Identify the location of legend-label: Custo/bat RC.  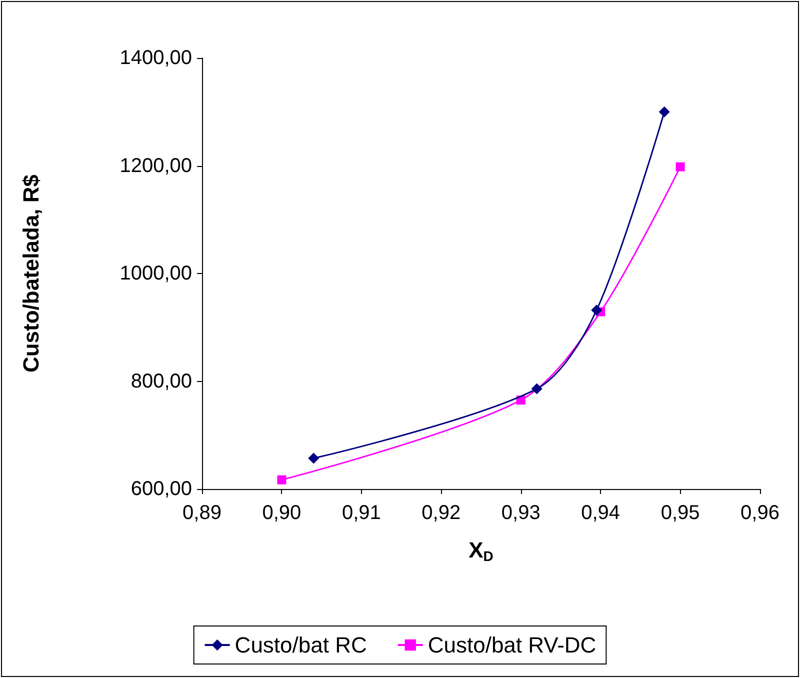
(300, 645).